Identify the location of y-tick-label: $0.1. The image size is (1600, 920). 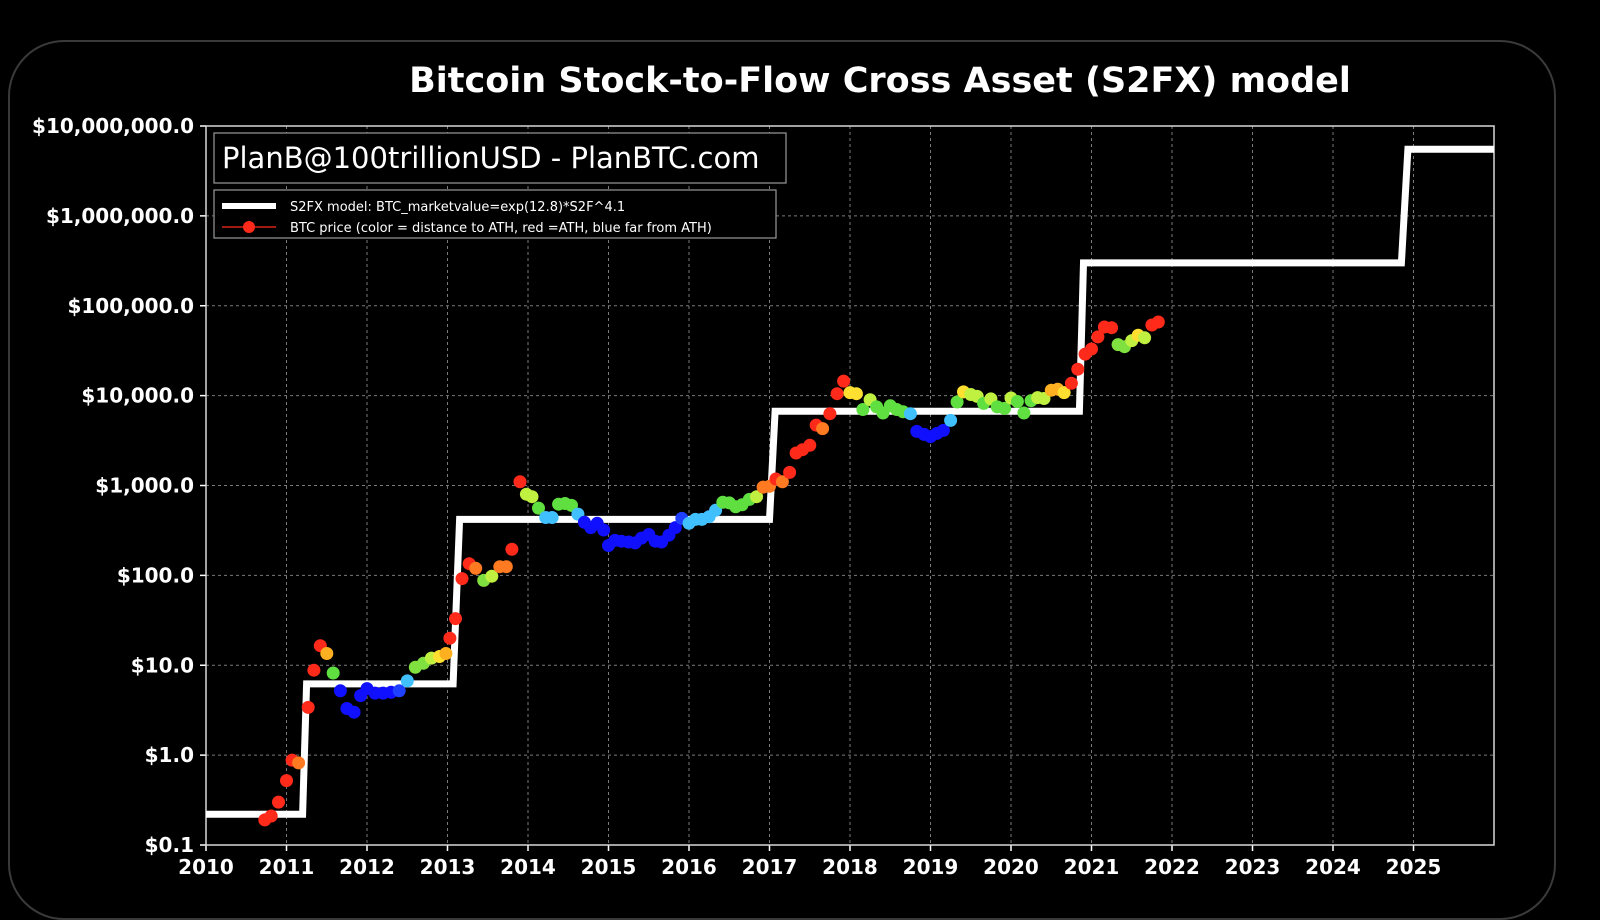
(169, 845).